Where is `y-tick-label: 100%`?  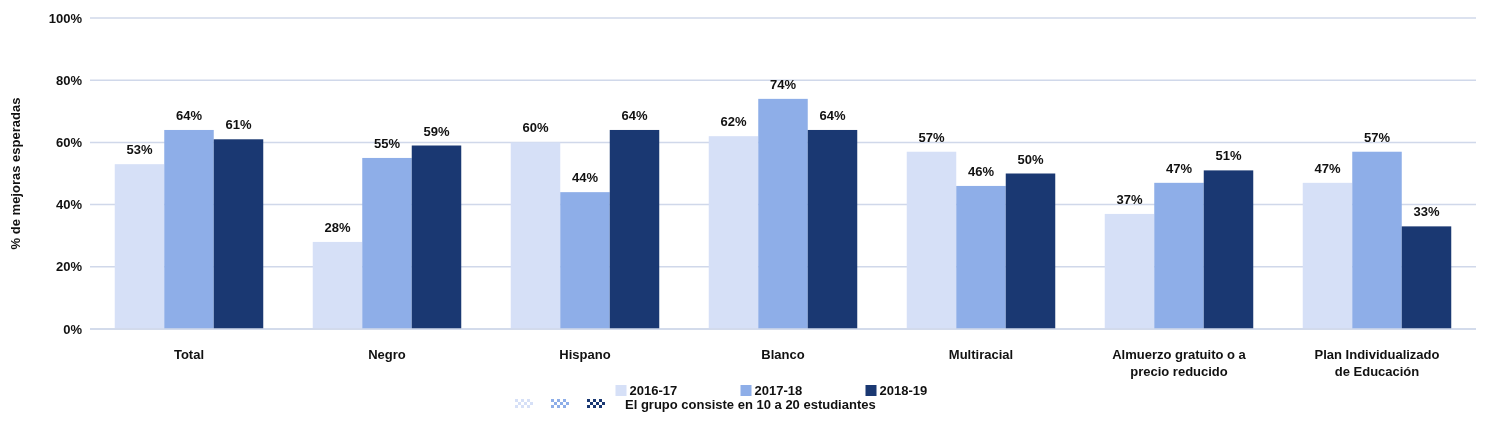
y-tick-label: 100% is located at coordinates (65, 18).